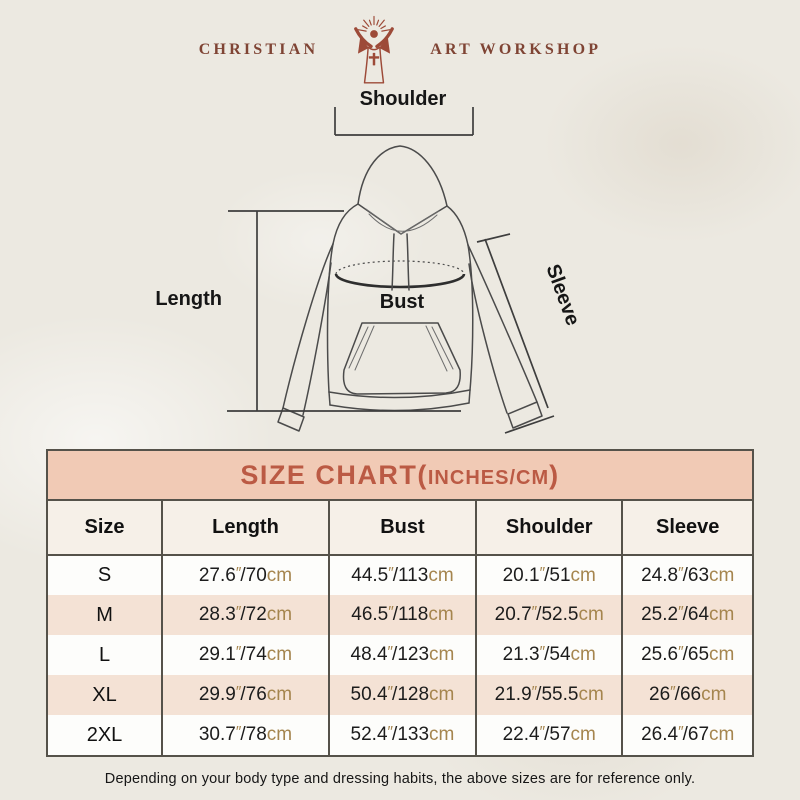 The width and height of the screenshot is (800, 800). Describe the element at coordinates (104, 734) in the screenshot. I see `size-cell: 2XL` at that location.